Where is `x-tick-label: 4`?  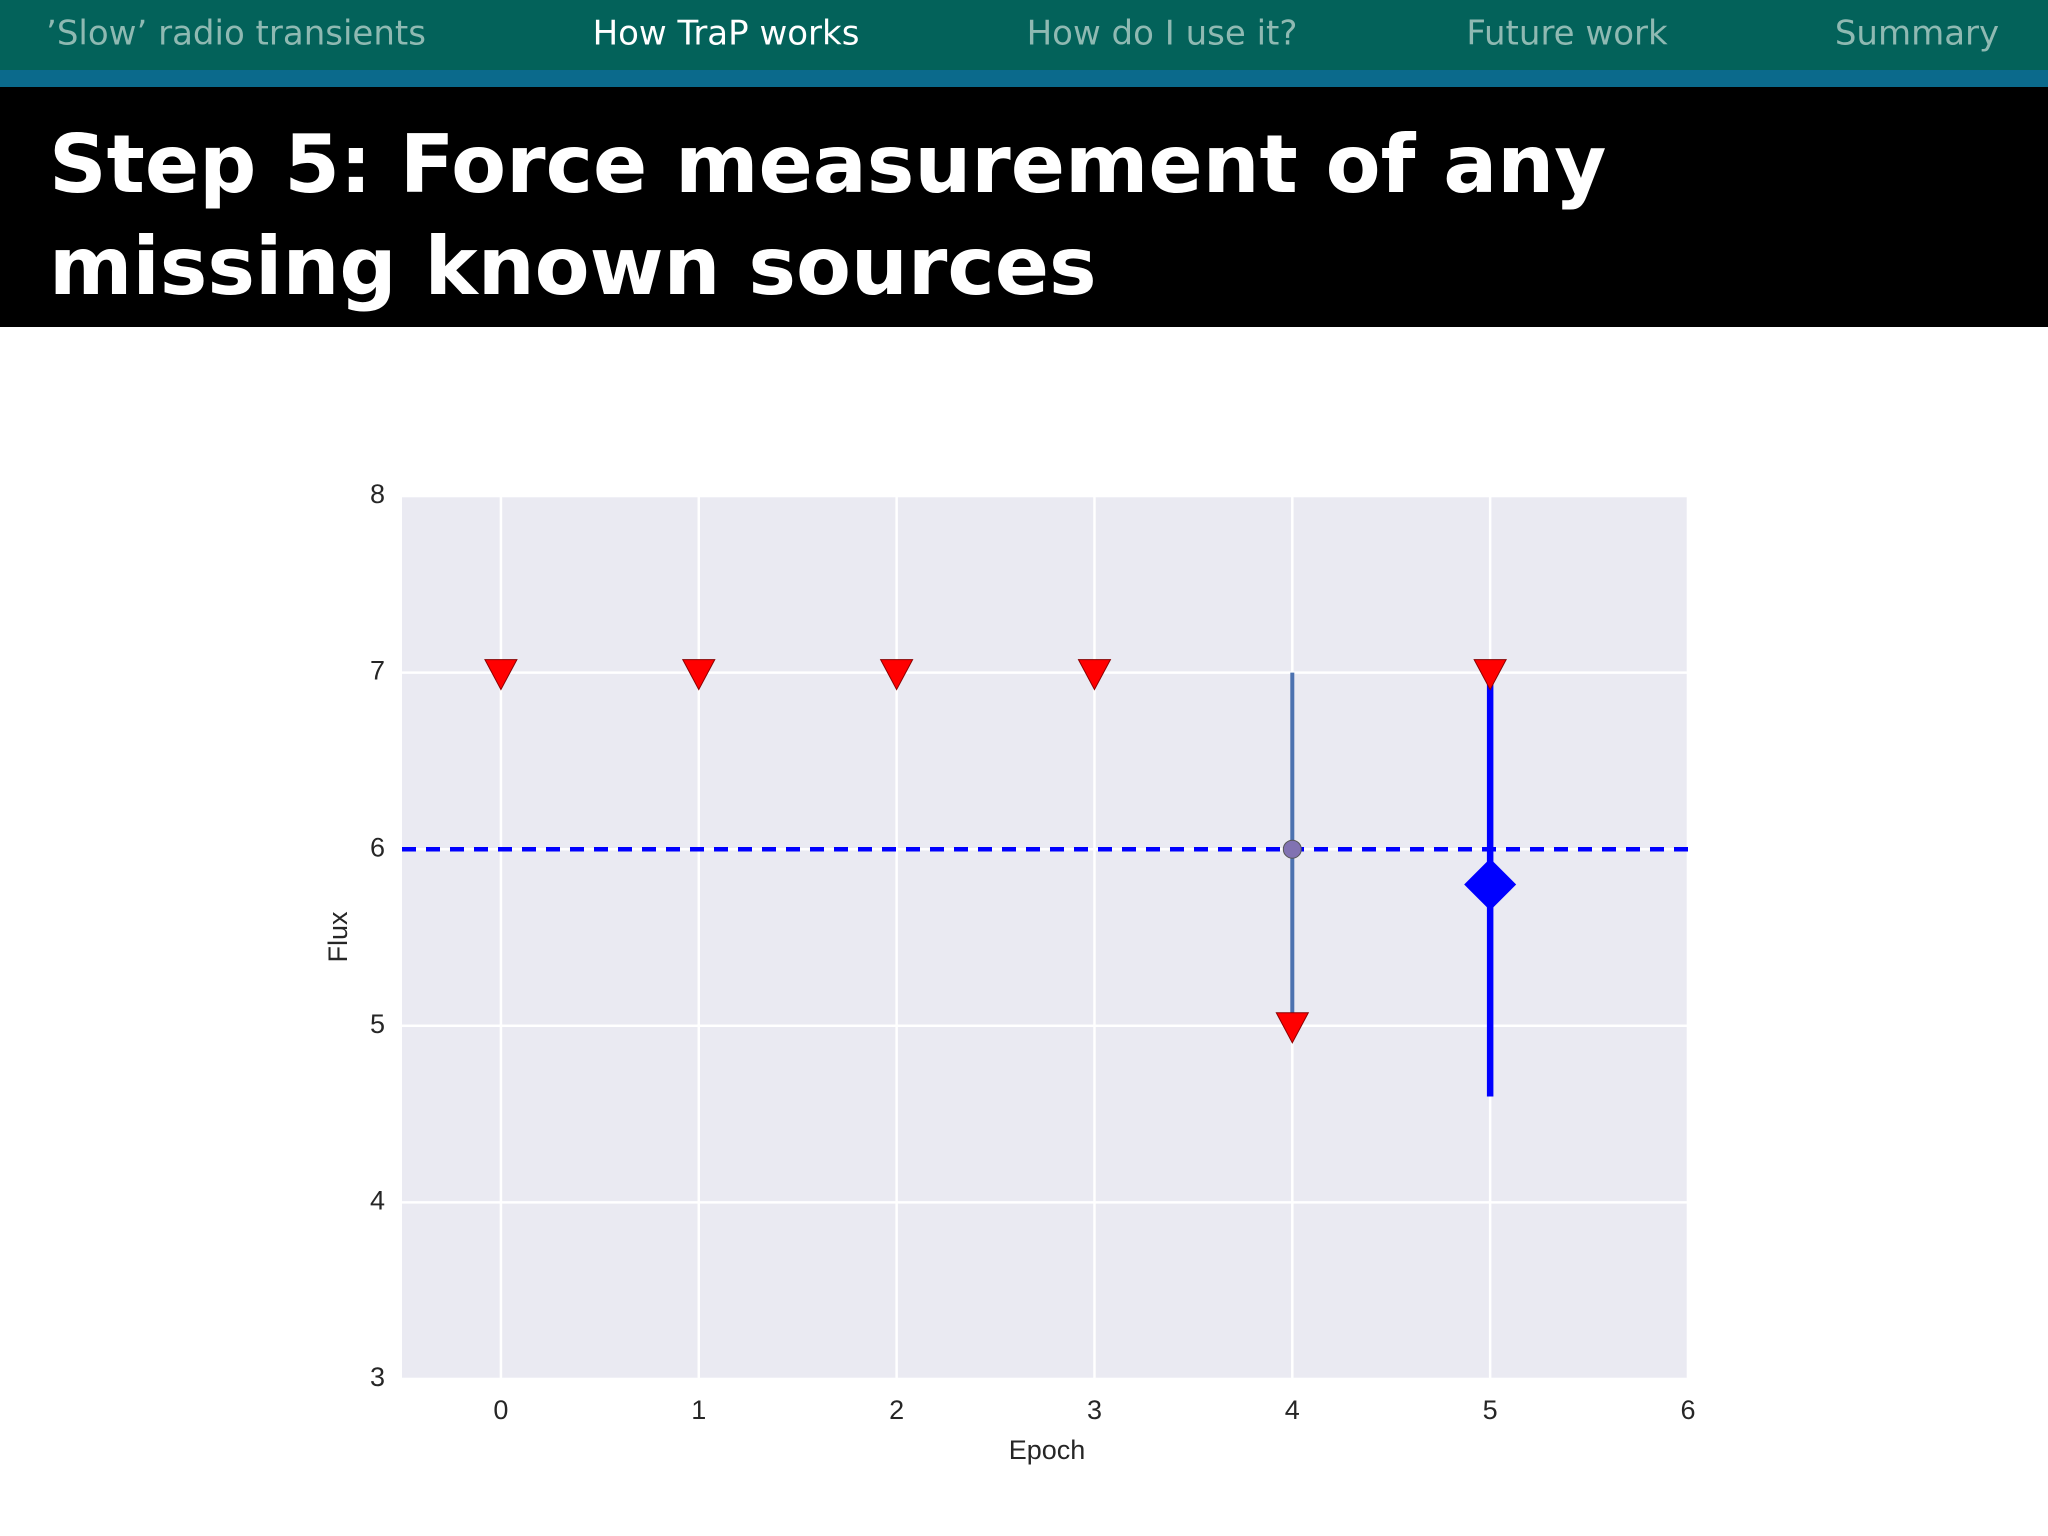 x-tick-label: 4 is located at coordinates (1292, 1410).